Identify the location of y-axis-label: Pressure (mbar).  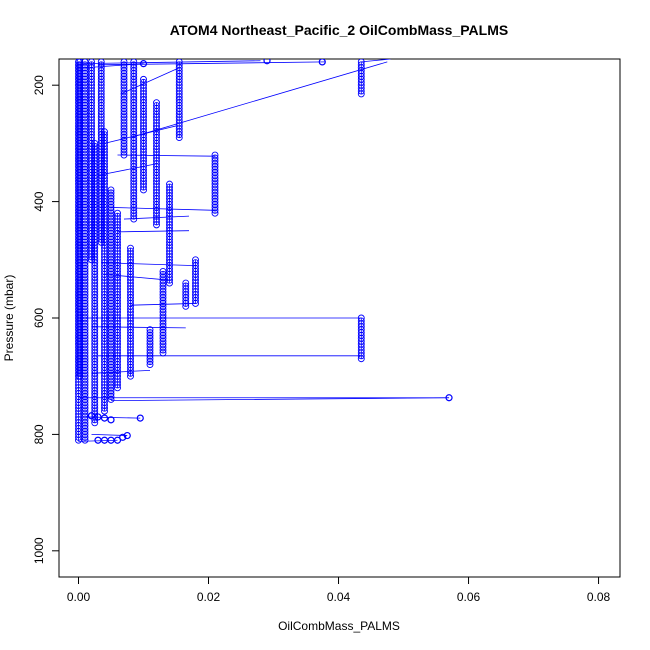
(9, 318).